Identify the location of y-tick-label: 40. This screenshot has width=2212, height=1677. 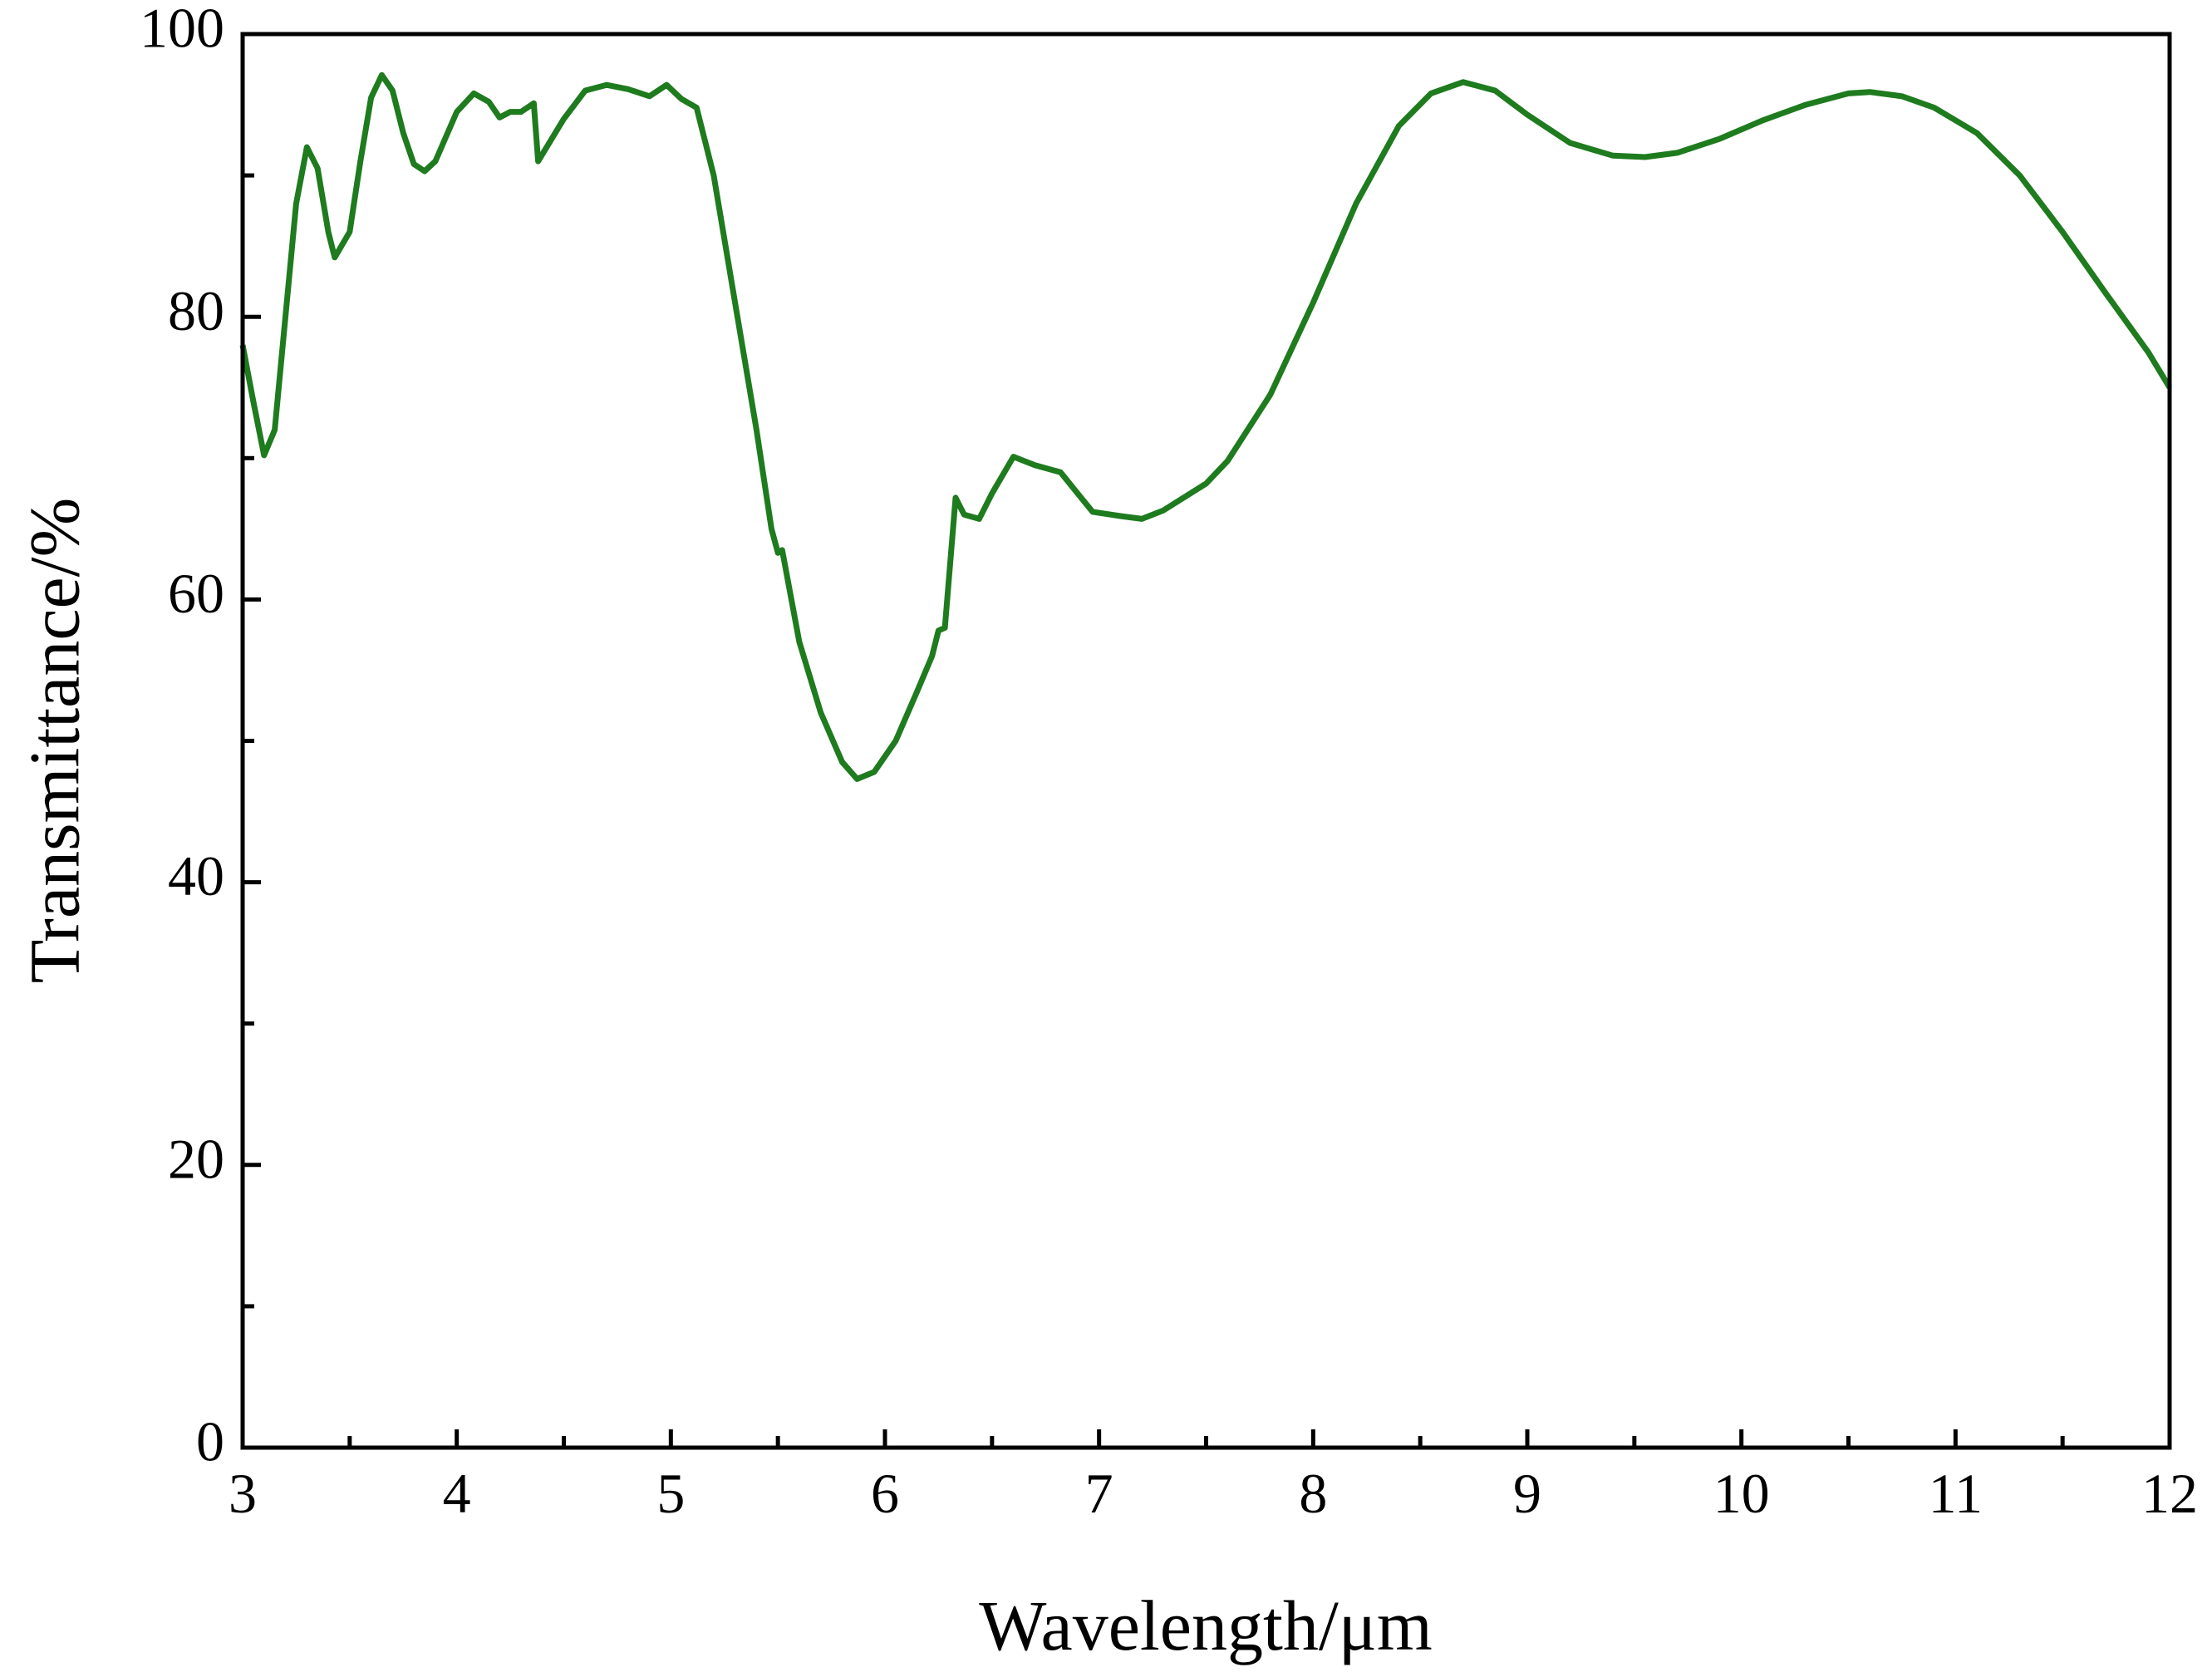
(196, 875).